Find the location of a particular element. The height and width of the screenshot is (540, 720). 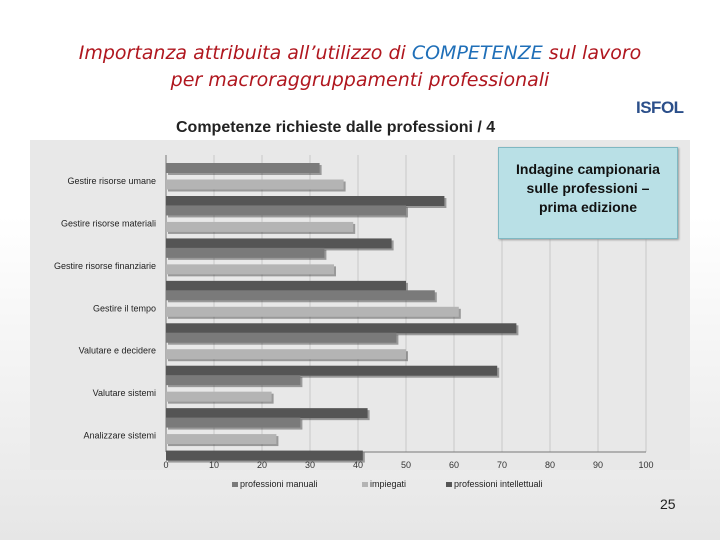

info-line-1: Indagine campionaria is located at coordinates (588, 169).